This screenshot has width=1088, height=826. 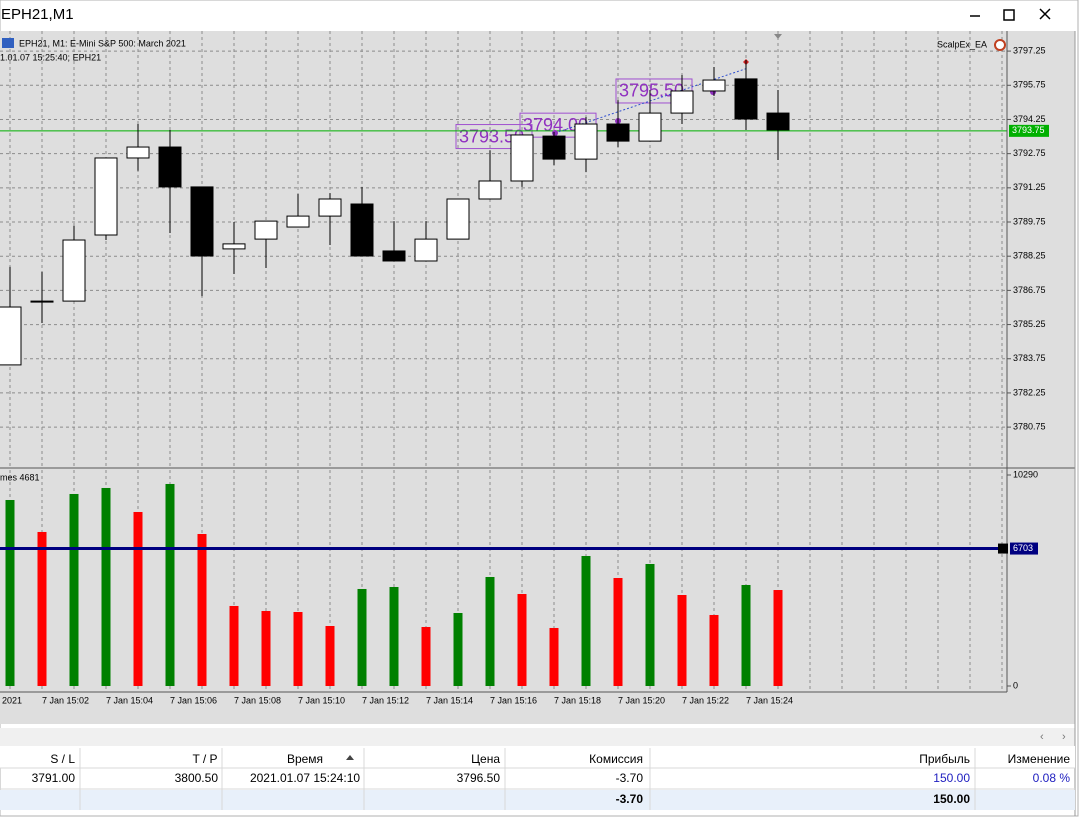 What do you see at coordinates (102, 43) in the screenshot?
I see `chart-info: EPH21, M1: E-Mini S&P 500: March 2021` at bounding box center [102, 43].